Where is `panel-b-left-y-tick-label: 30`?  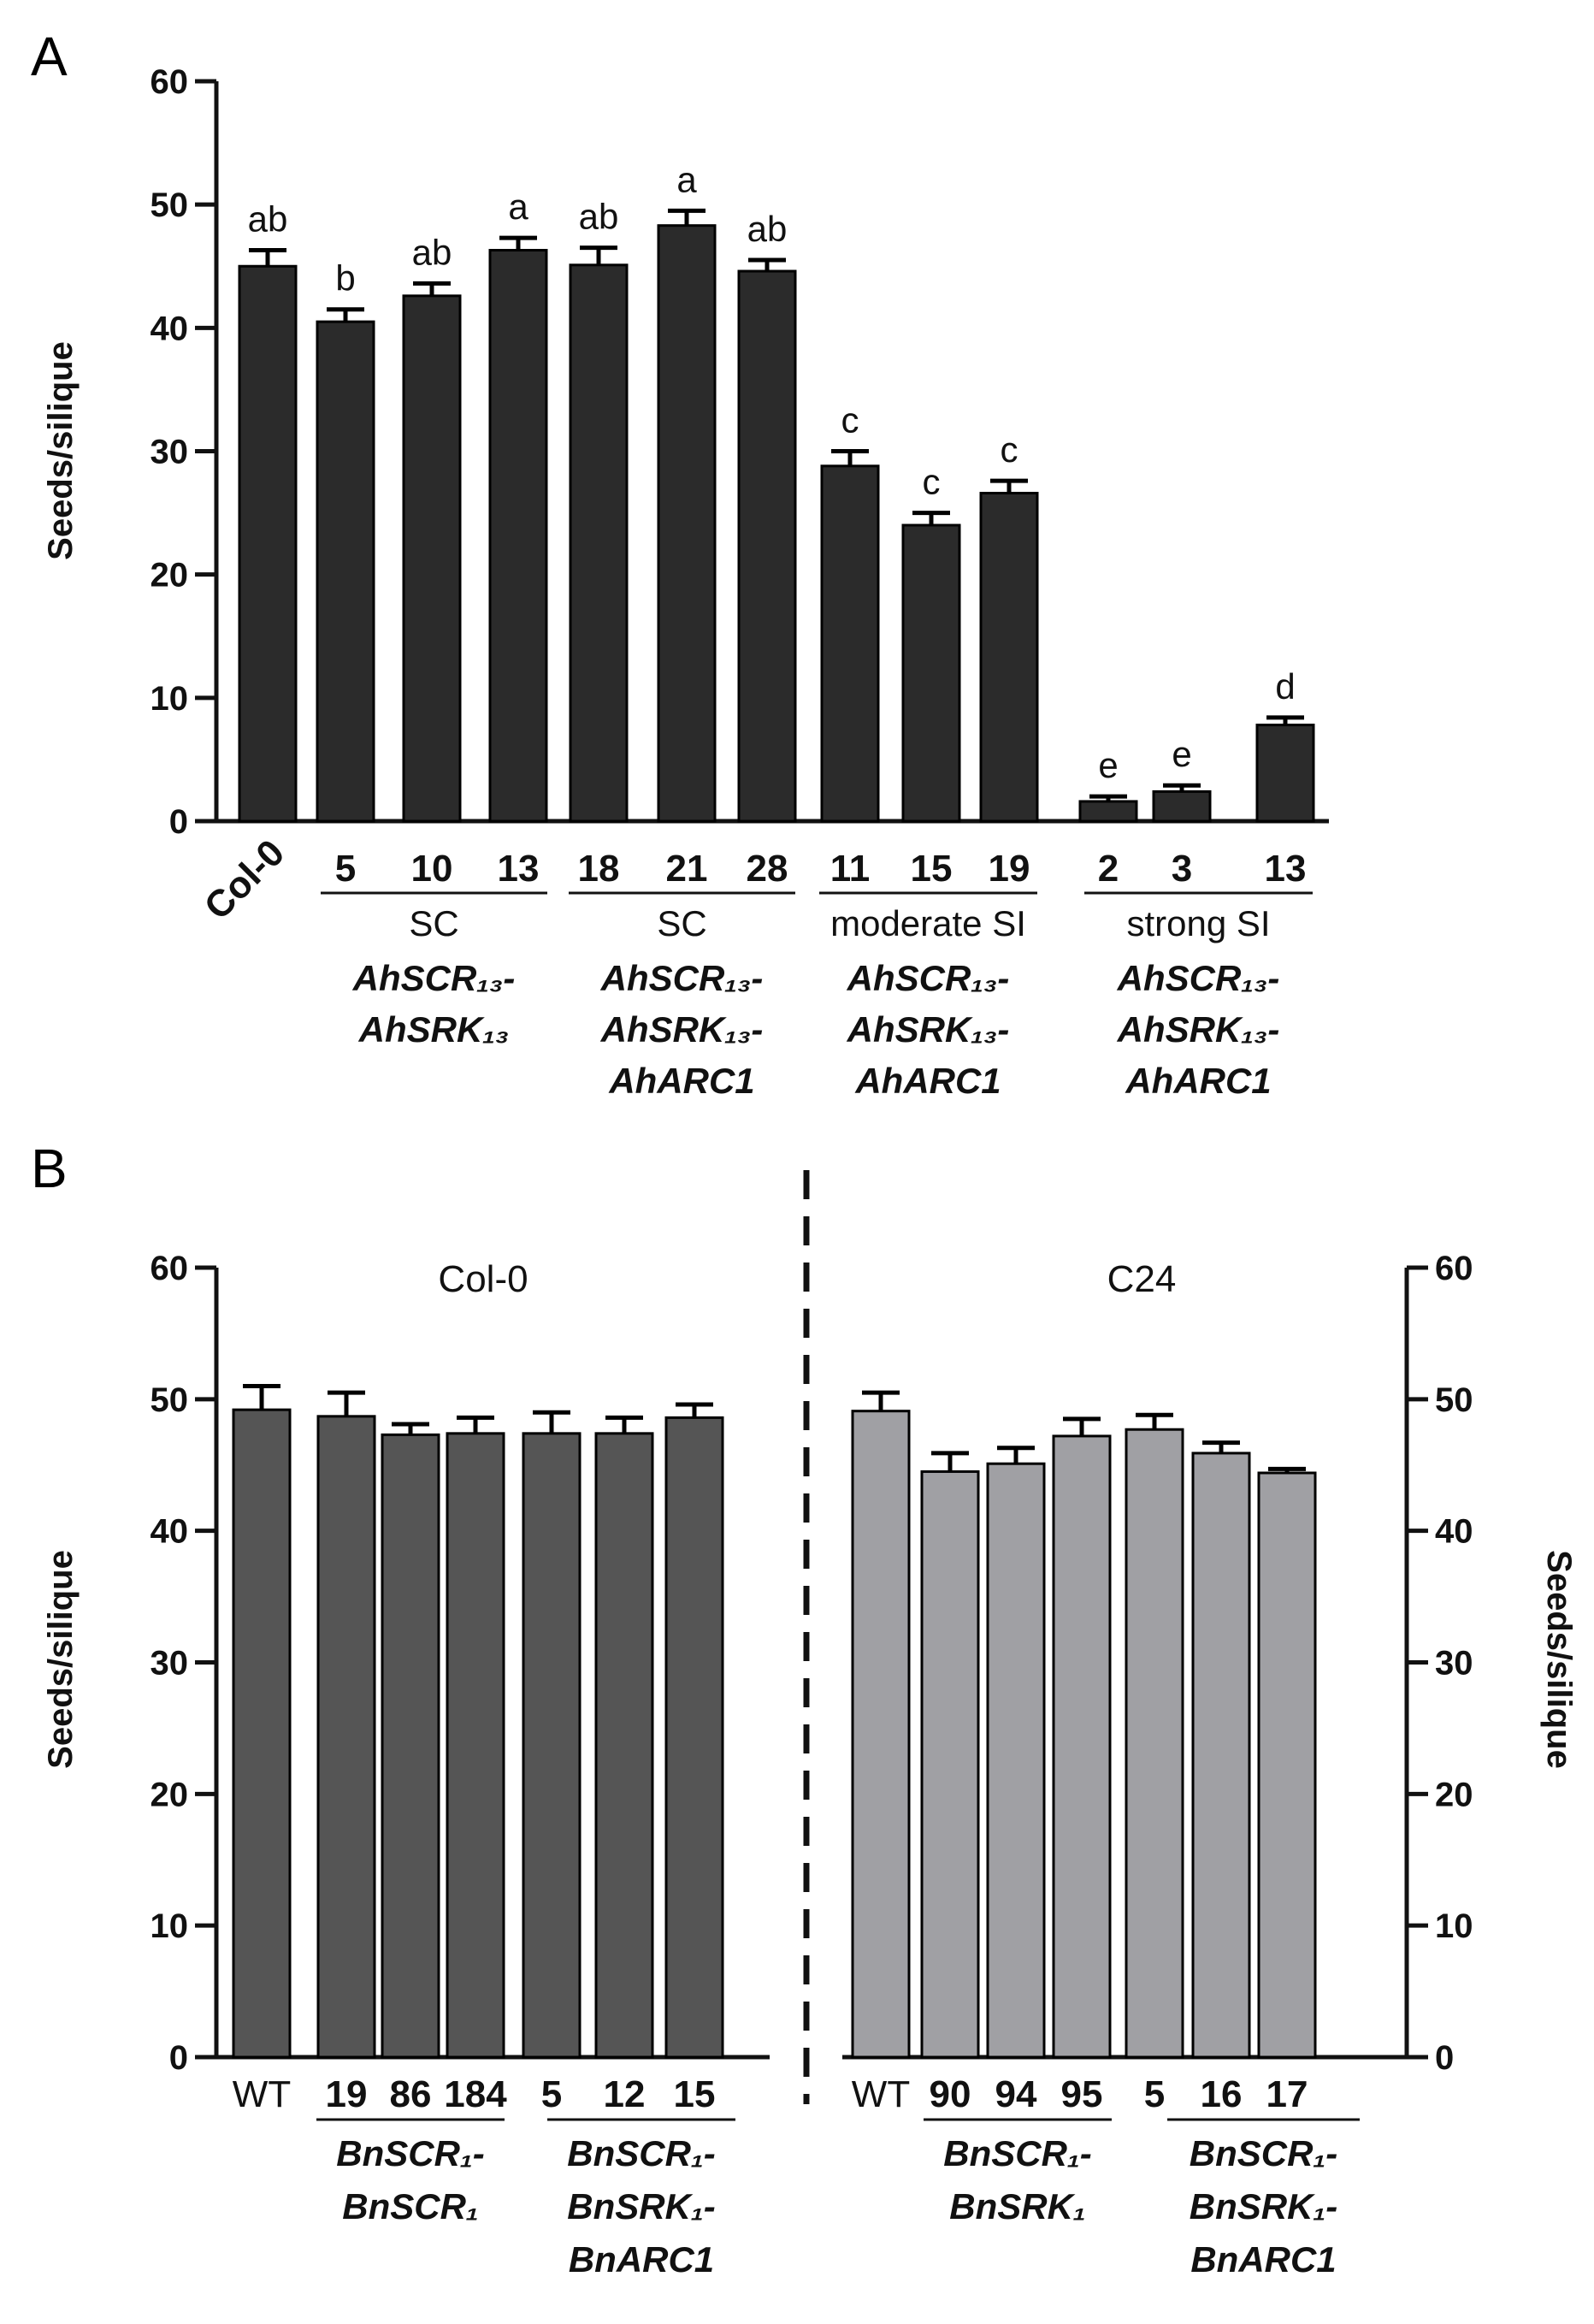 panel-b-left-y-tick-label: 30 is located at coordinates (170, 1663).